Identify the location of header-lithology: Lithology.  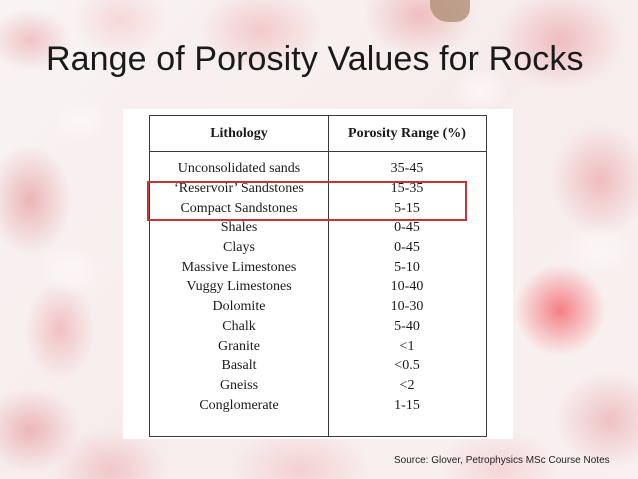
(239, 133).